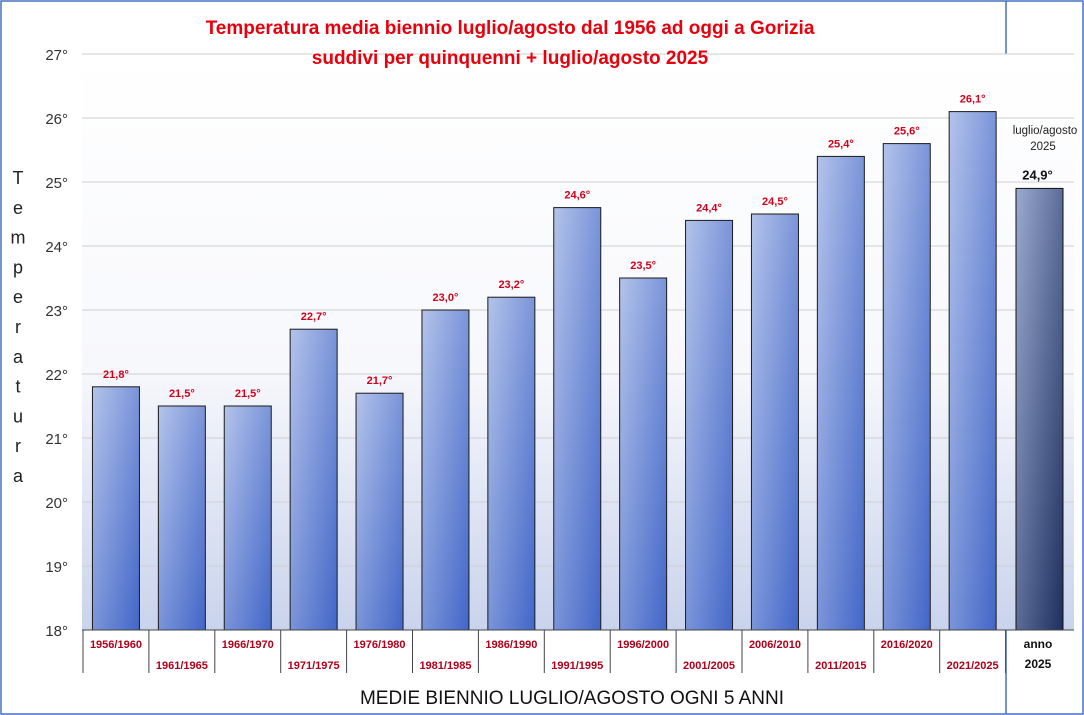 This screenshot has width=1084, height=715. I want to click on bar-2001-2005, so click(709, 425).